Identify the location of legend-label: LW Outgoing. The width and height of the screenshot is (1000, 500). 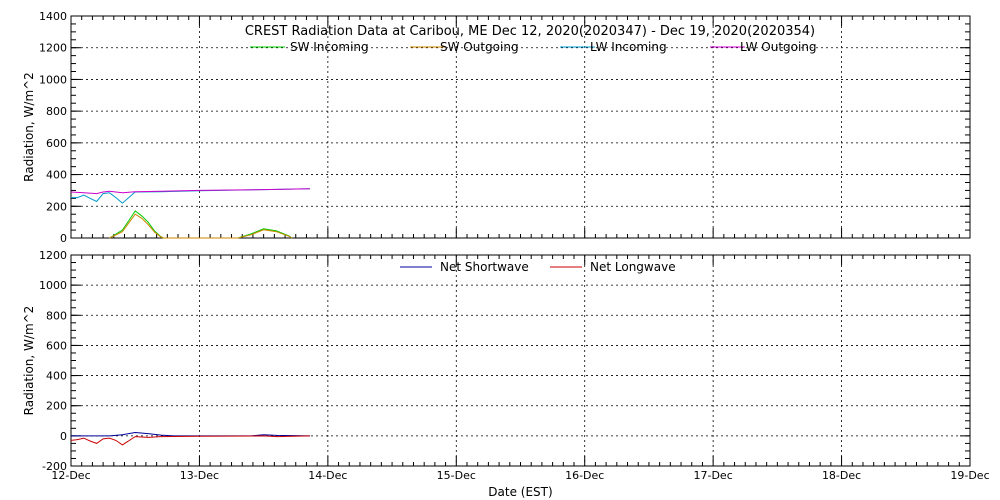
(778, 47).